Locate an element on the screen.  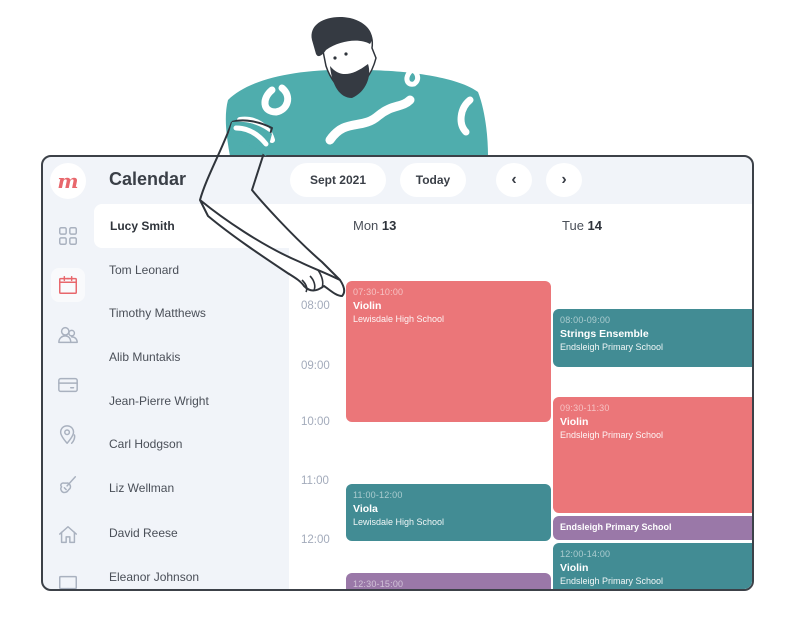
event-time: 12:00-14:00 is located at coordinates (585, 554).